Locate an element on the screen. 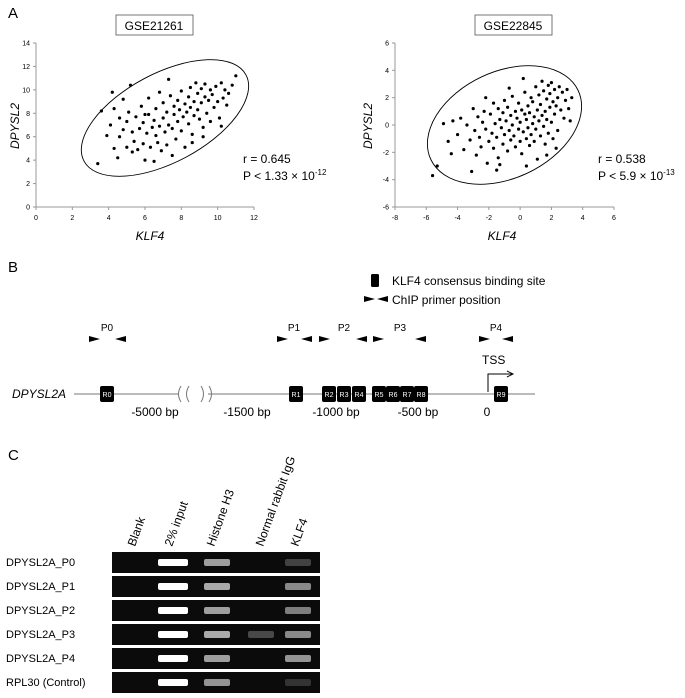 The image size is (685, 698). x-tick-label: -4 is located at coordinates (457, 218).